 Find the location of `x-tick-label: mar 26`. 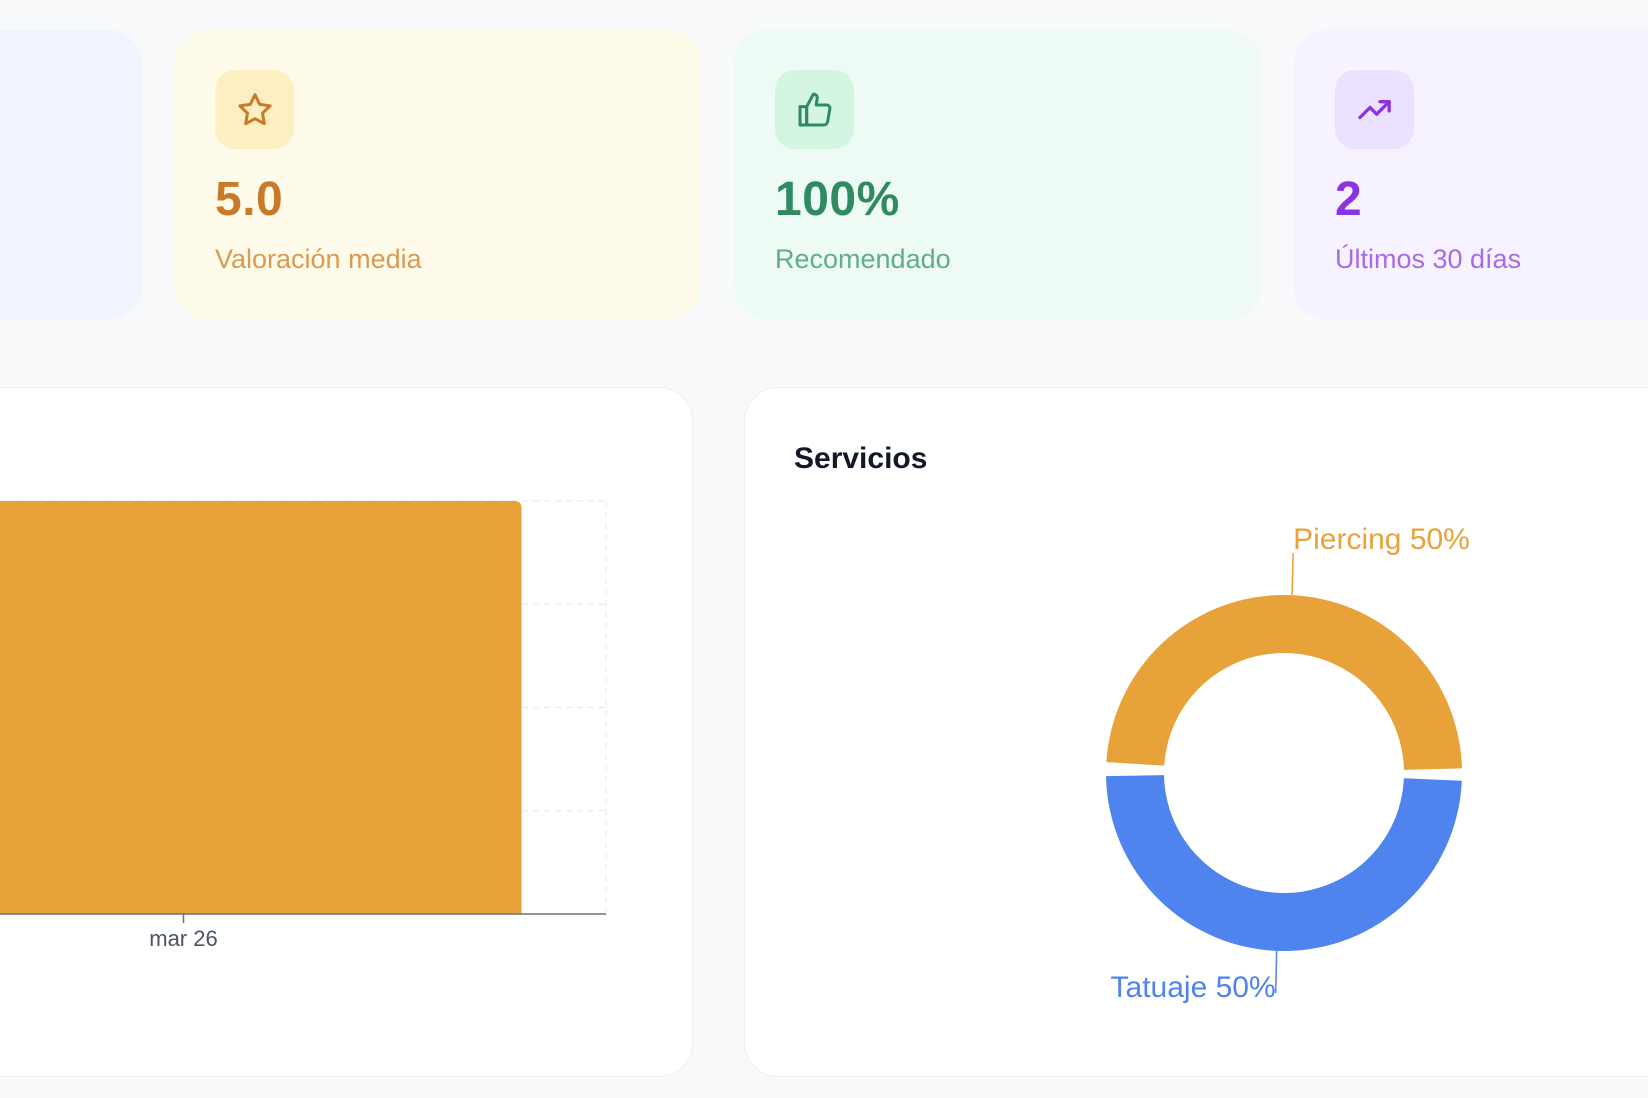

x-tick-label: mar 26 is located at coordinates (183, 938).